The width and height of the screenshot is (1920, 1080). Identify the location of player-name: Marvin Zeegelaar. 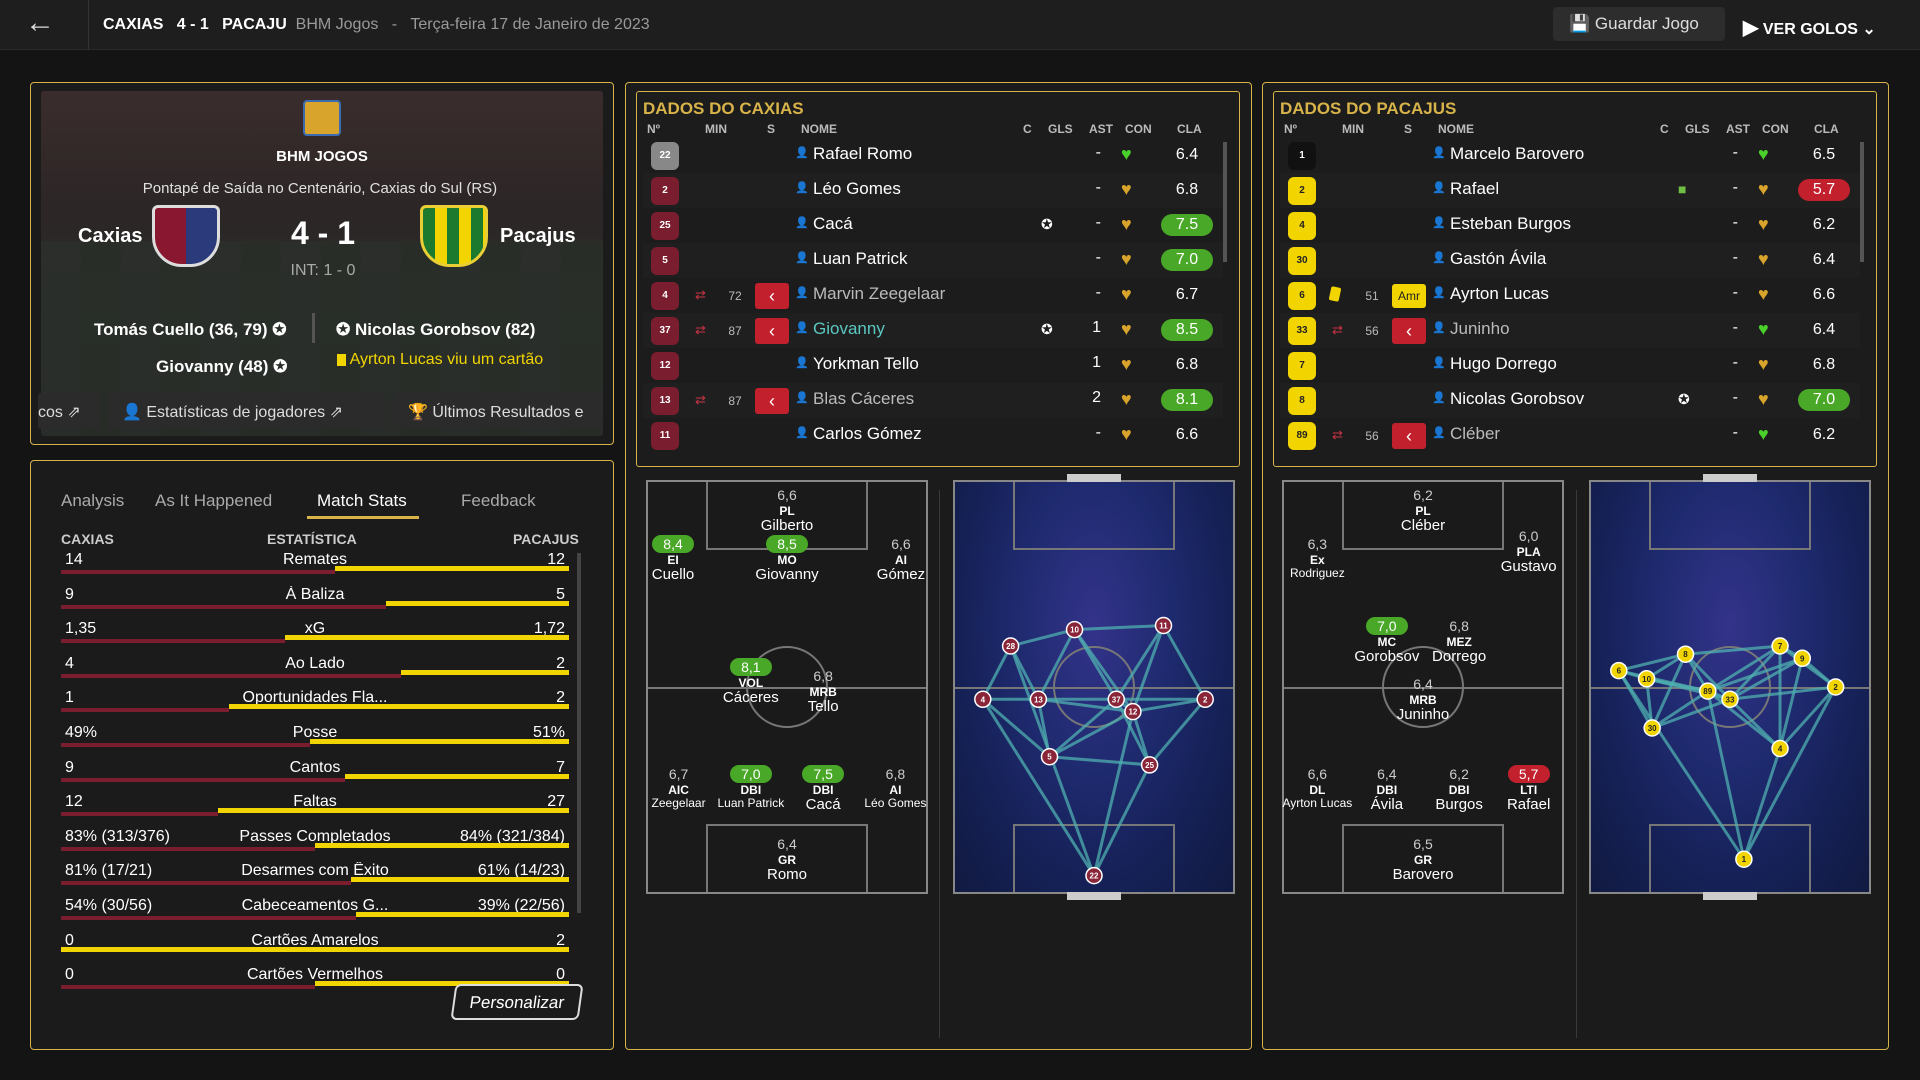
(879, 293).